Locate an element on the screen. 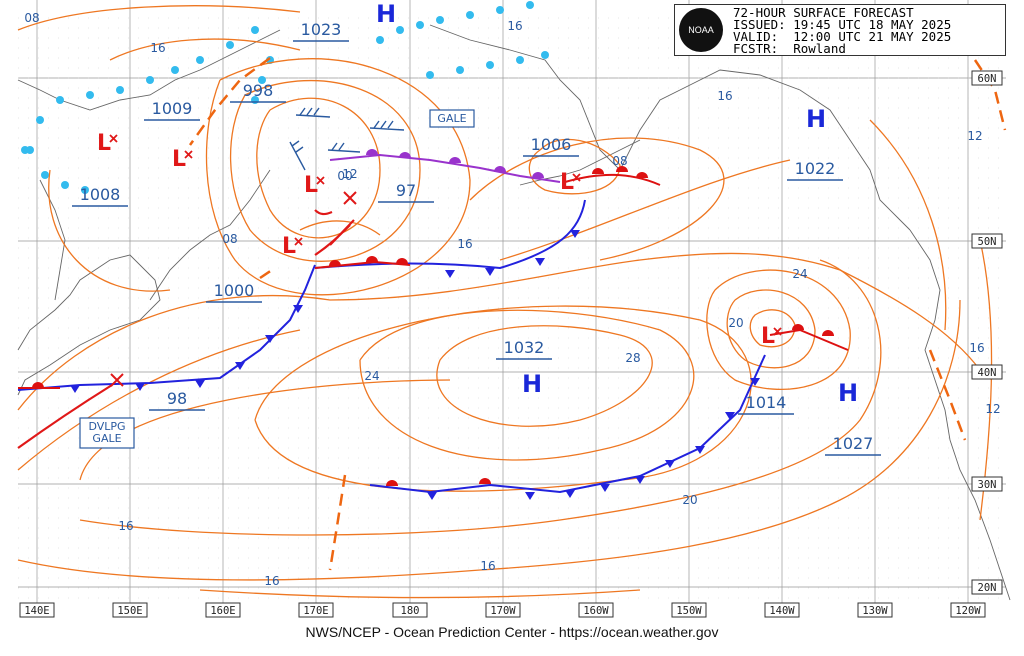 This screenshot has height=656, width=1024. coast-canada-us is located at coordinates (960, 415).